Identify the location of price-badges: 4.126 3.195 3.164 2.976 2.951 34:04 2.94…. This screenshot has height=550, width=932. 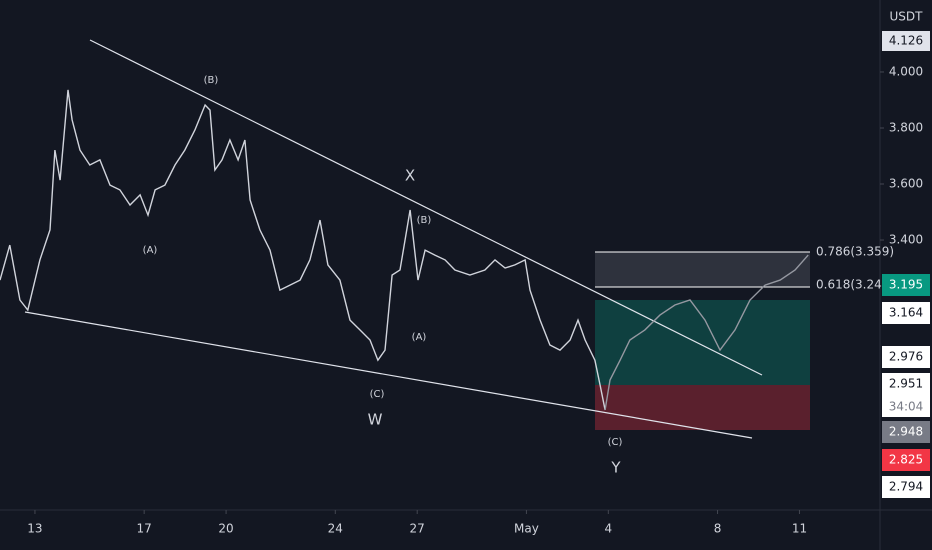
(906, 264).